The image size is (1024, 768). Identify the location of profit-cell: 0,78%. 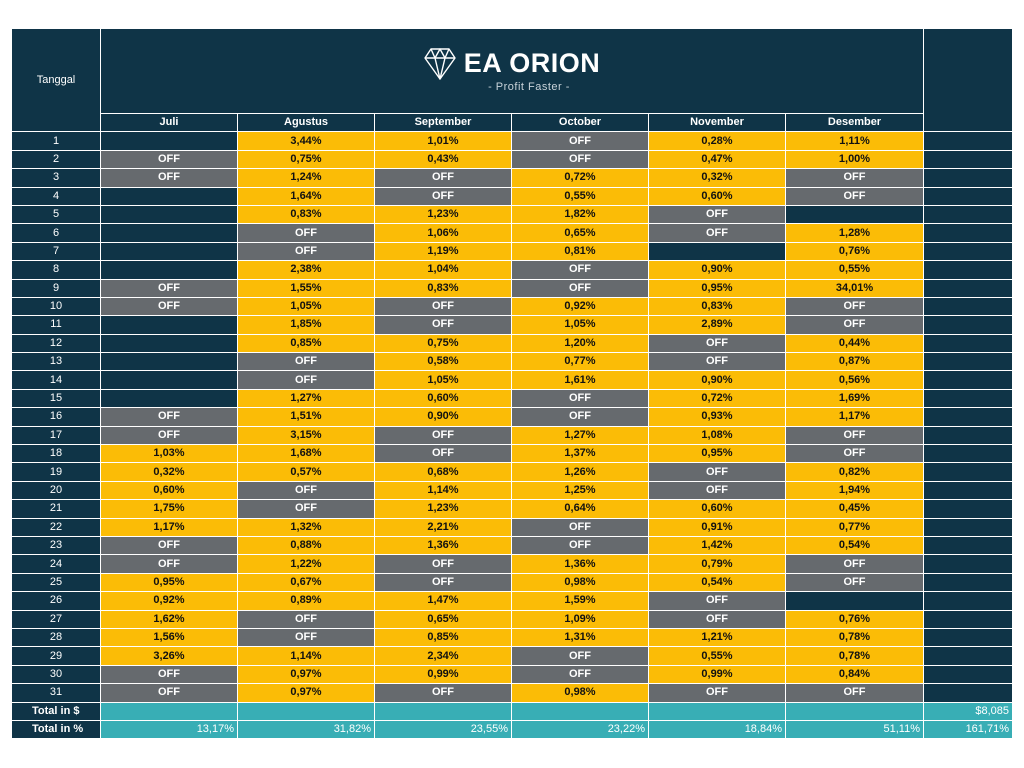
(854, 656).